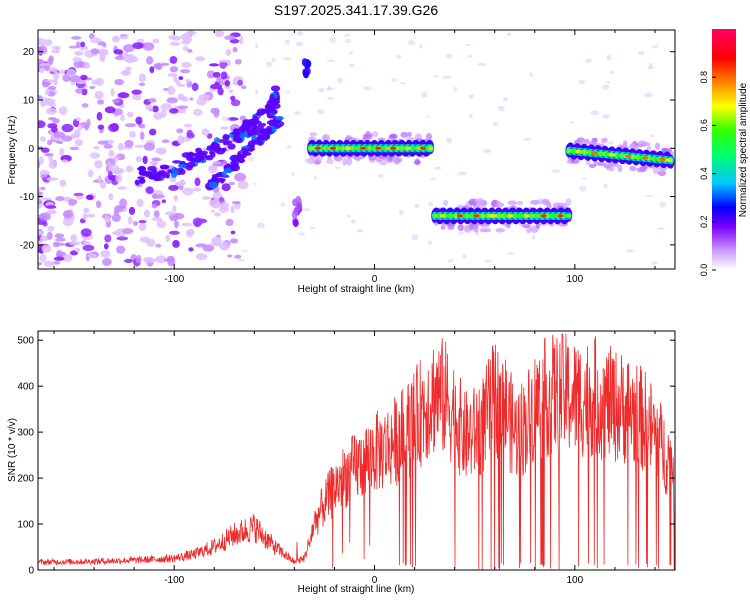  Describe the element at coordinates (31, 571) in the screenshot. I see `snr-ytick-label: 0` at that location.